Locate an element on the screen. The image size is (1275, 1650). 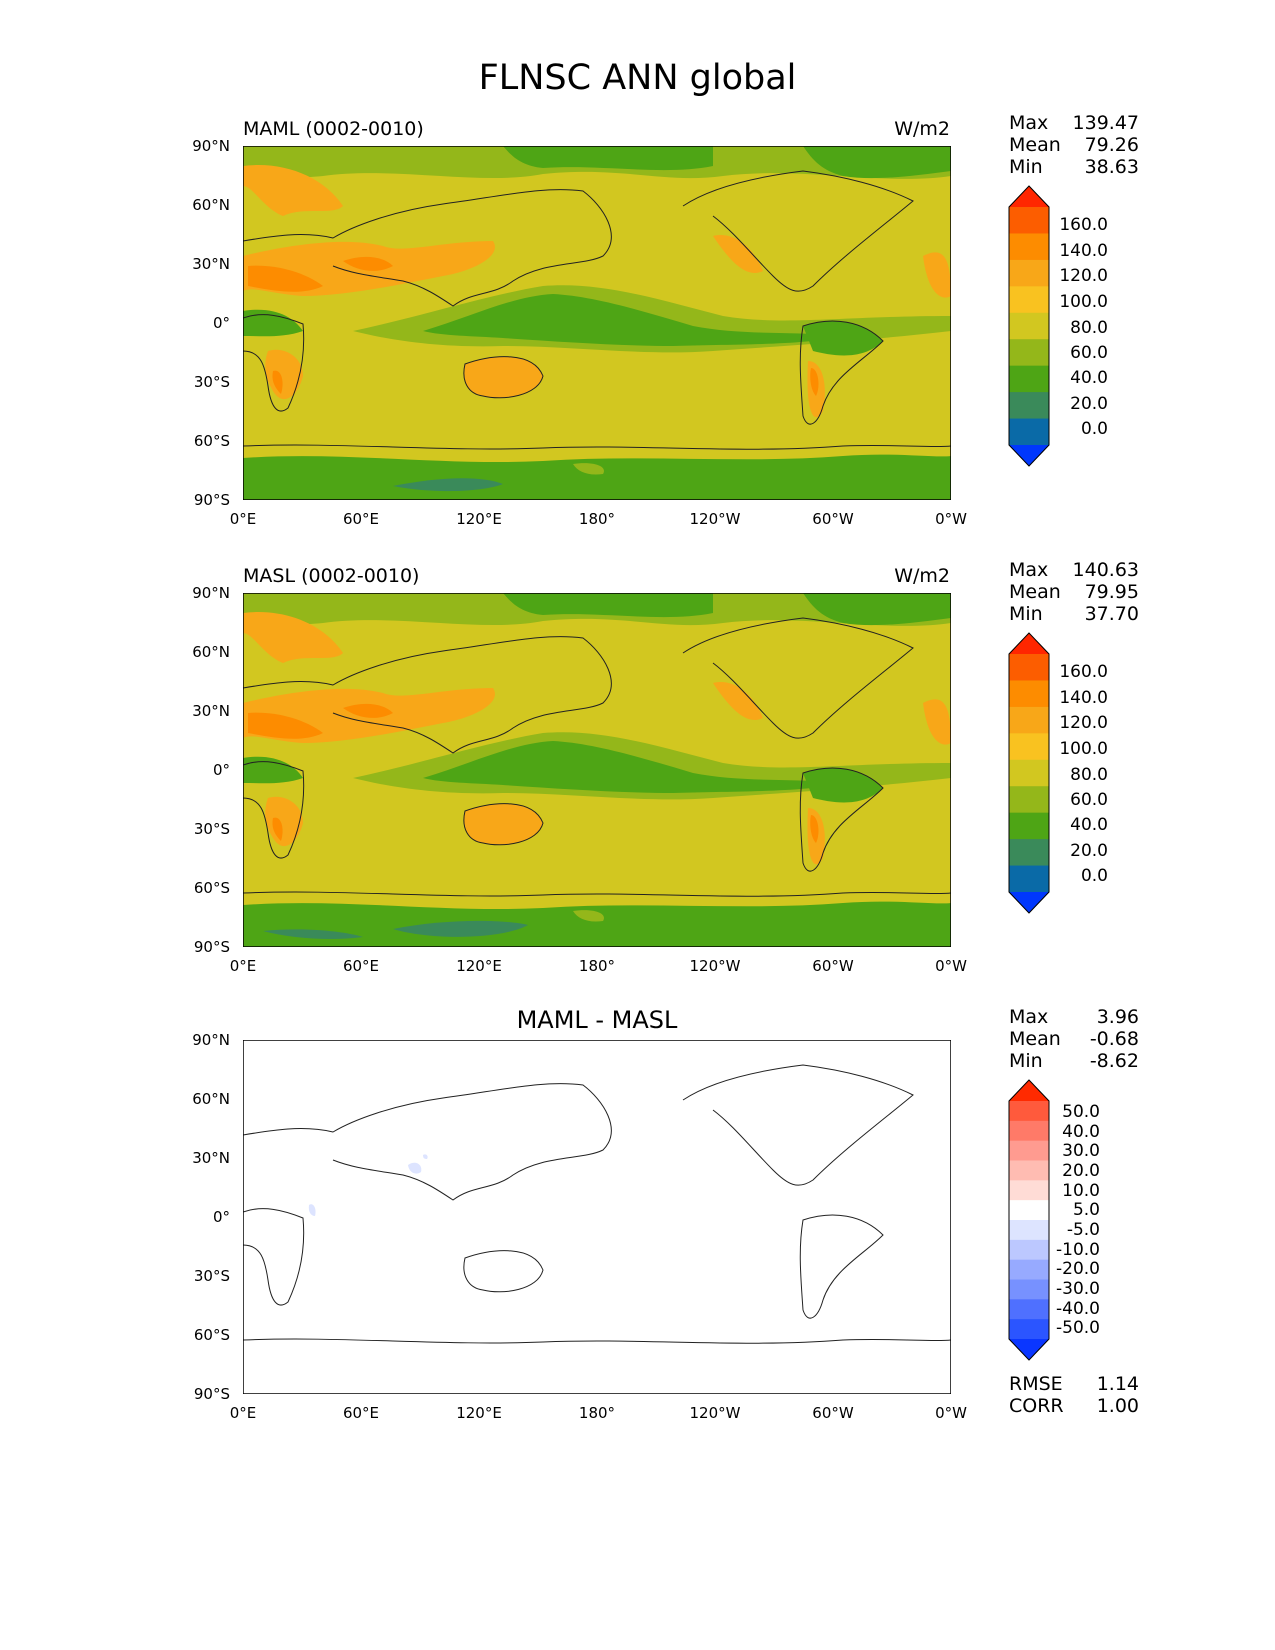
stat-mean-value: -0.68 is located at coordinates (1114, 1039).